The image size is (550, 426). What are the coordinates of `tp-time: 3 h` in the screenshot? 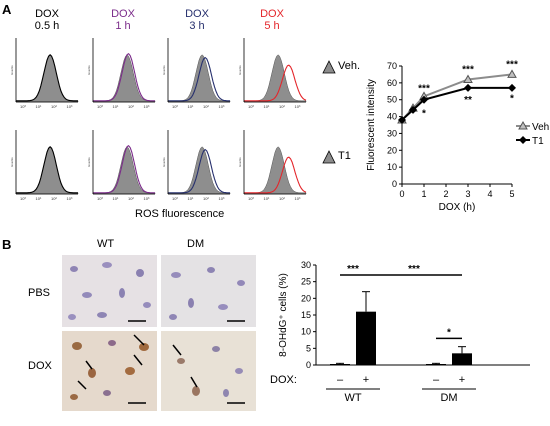 It's located at (197, 26).